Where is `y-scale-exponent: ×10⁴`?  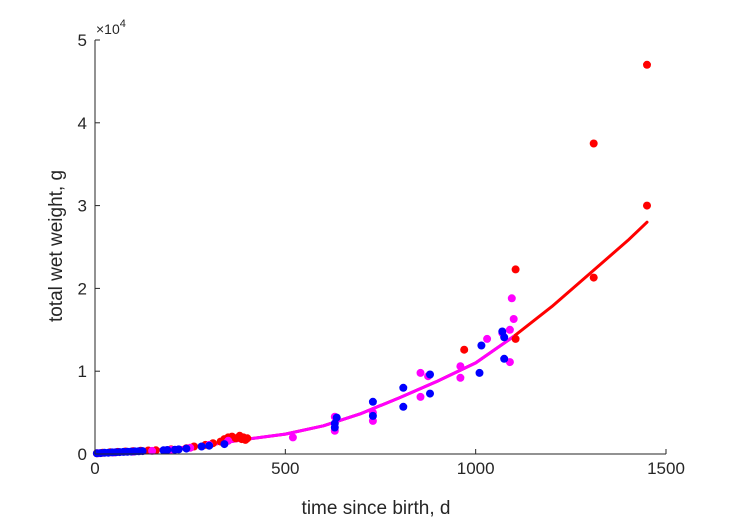 y-scale-exponent: ×10⁴ is located at coordinates (111, 27).